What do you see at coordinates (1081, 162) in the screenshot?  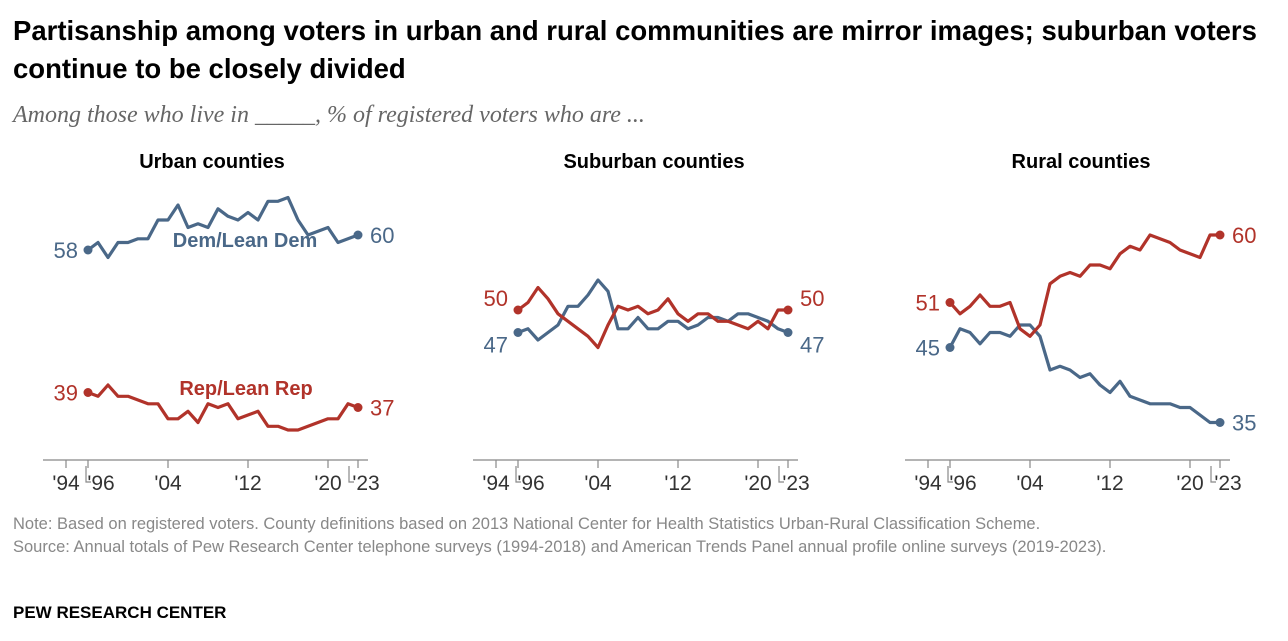 I see `panel-title: Rural counties` at bounding box center [1081, 162].